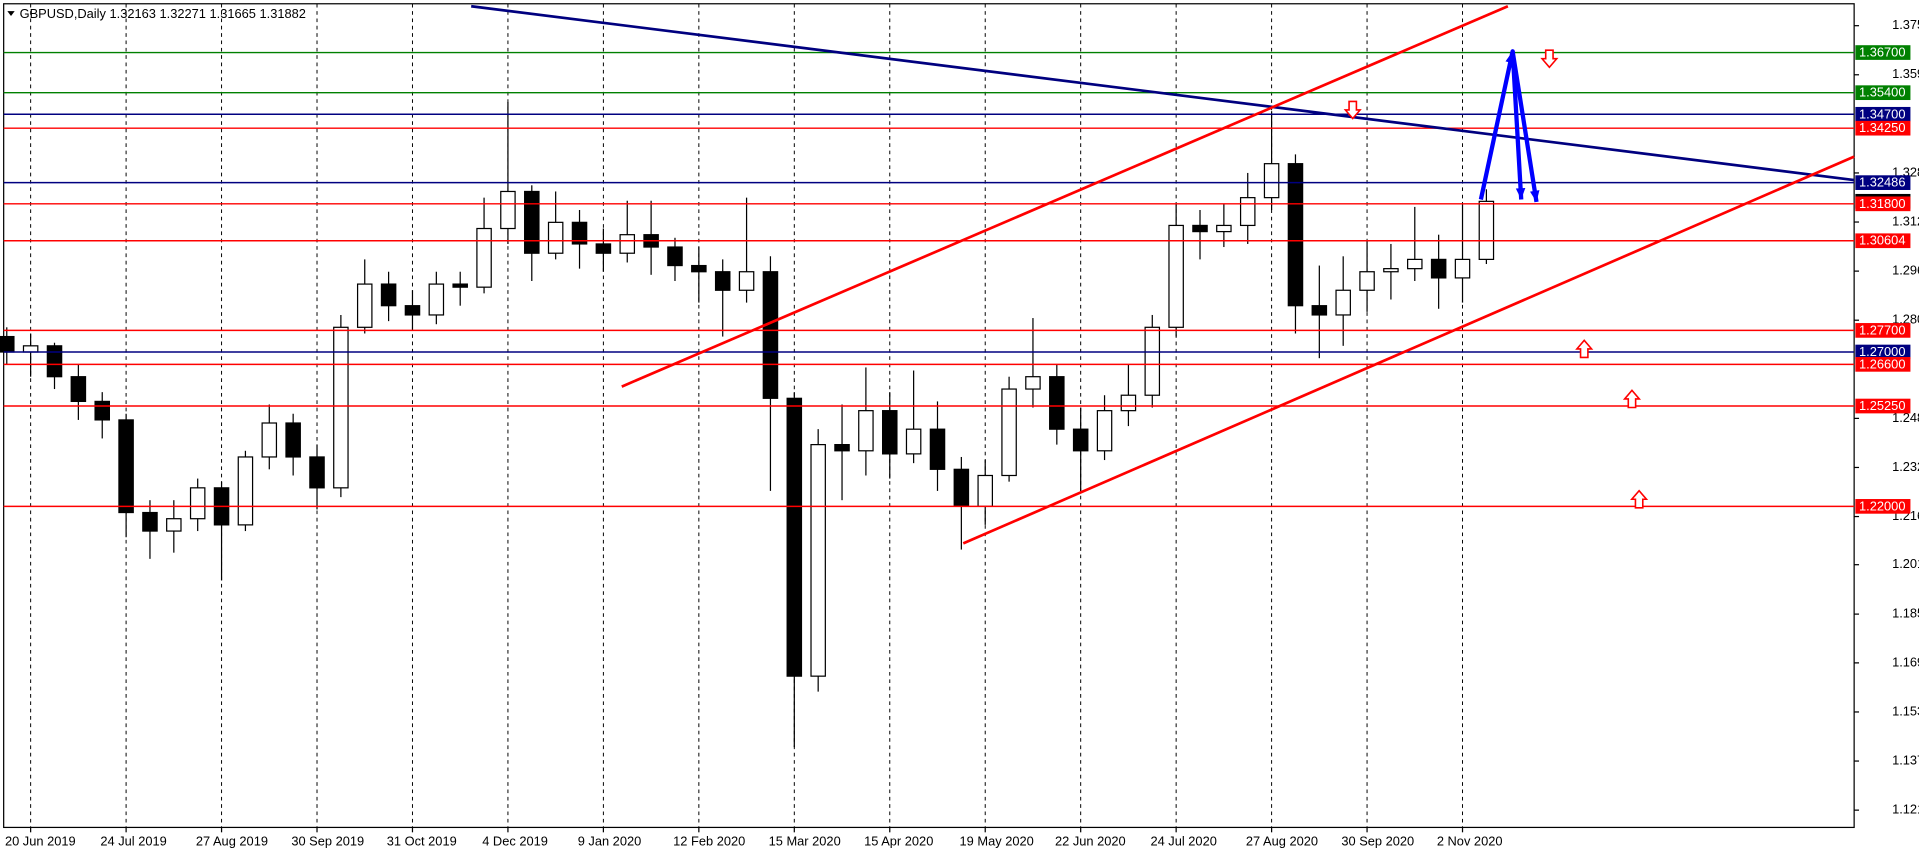 Image resolution: width=1919 pixels, height=852 pixels. I want to click on level-label: 1.27700, so click(1882, 329).